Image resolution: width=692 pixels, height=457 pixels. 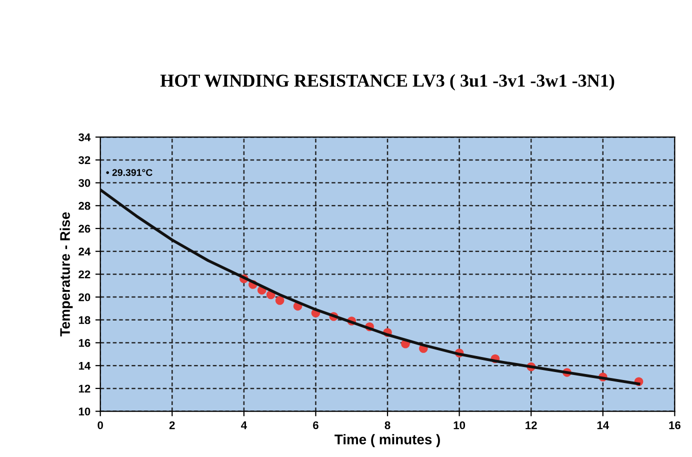 What do you see at coordinates (84, 183) in the screenshot?
I see `y-tick-label: 30` at bounding box center [84, 183].